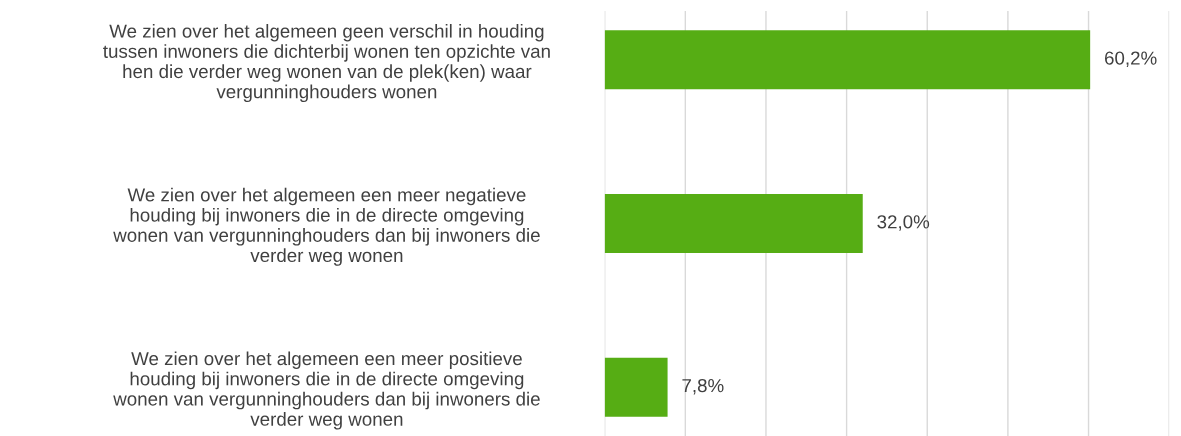 The image size is (1181, 436). Describe the element at coordinates (703, 386) in the screenshot. I see `data-label: 7,8%` at that location.